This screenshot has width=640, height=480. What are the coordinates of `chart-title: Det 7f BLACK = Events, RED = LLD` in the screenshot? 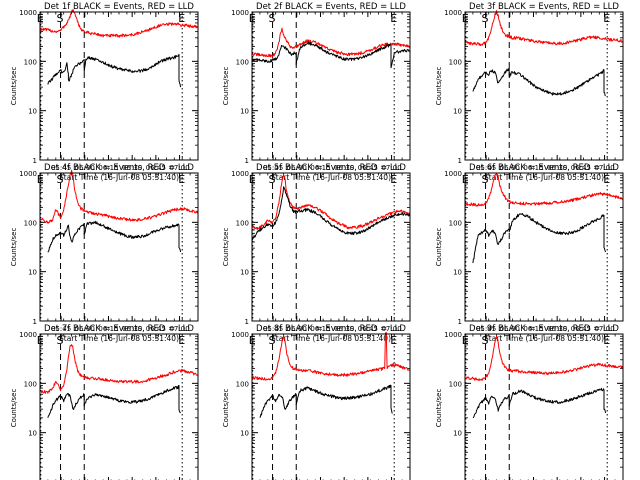 It's located at (119, 329).